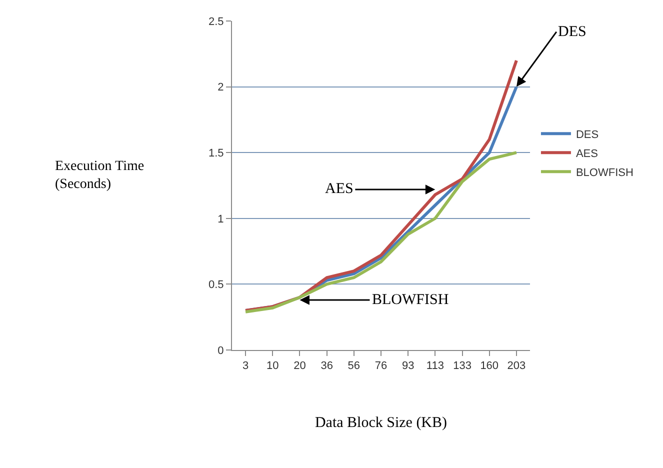 The width and height of the screenshot is (663, 468). Describe the element at coordinates (489, 366) in the screenshot. I see `x-tick-label: 160` at that location.